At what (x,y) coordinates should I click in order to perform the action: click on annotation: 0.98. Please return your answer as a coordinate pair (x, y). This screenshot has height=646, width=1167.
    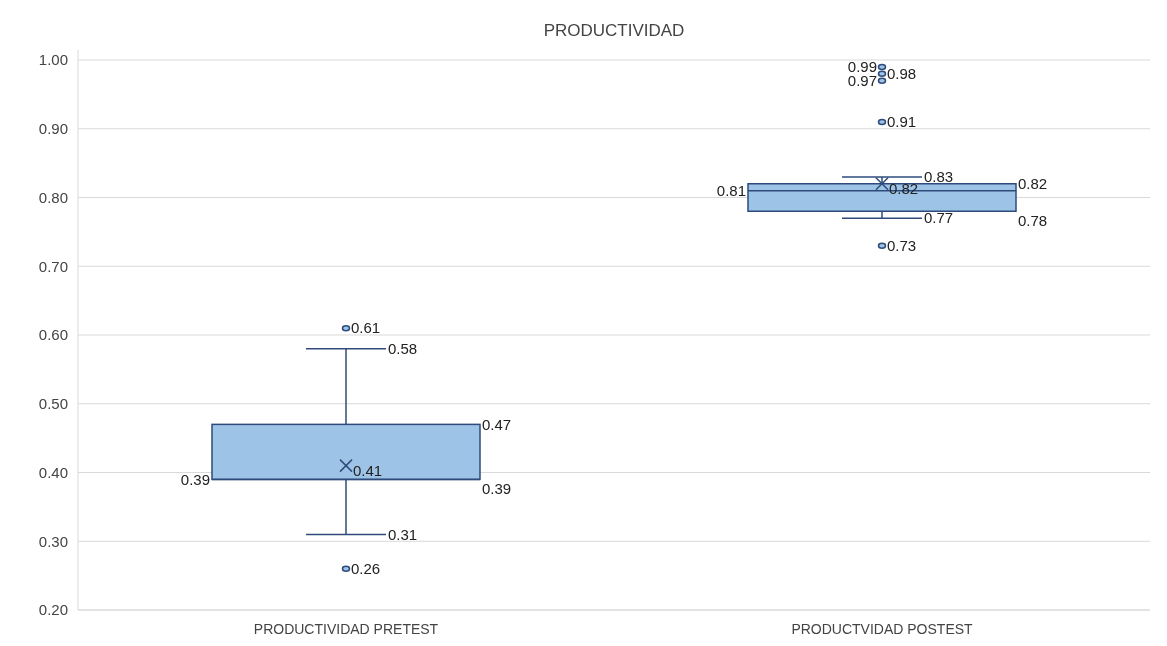
    Looking at the image, I should click on (902, 73).